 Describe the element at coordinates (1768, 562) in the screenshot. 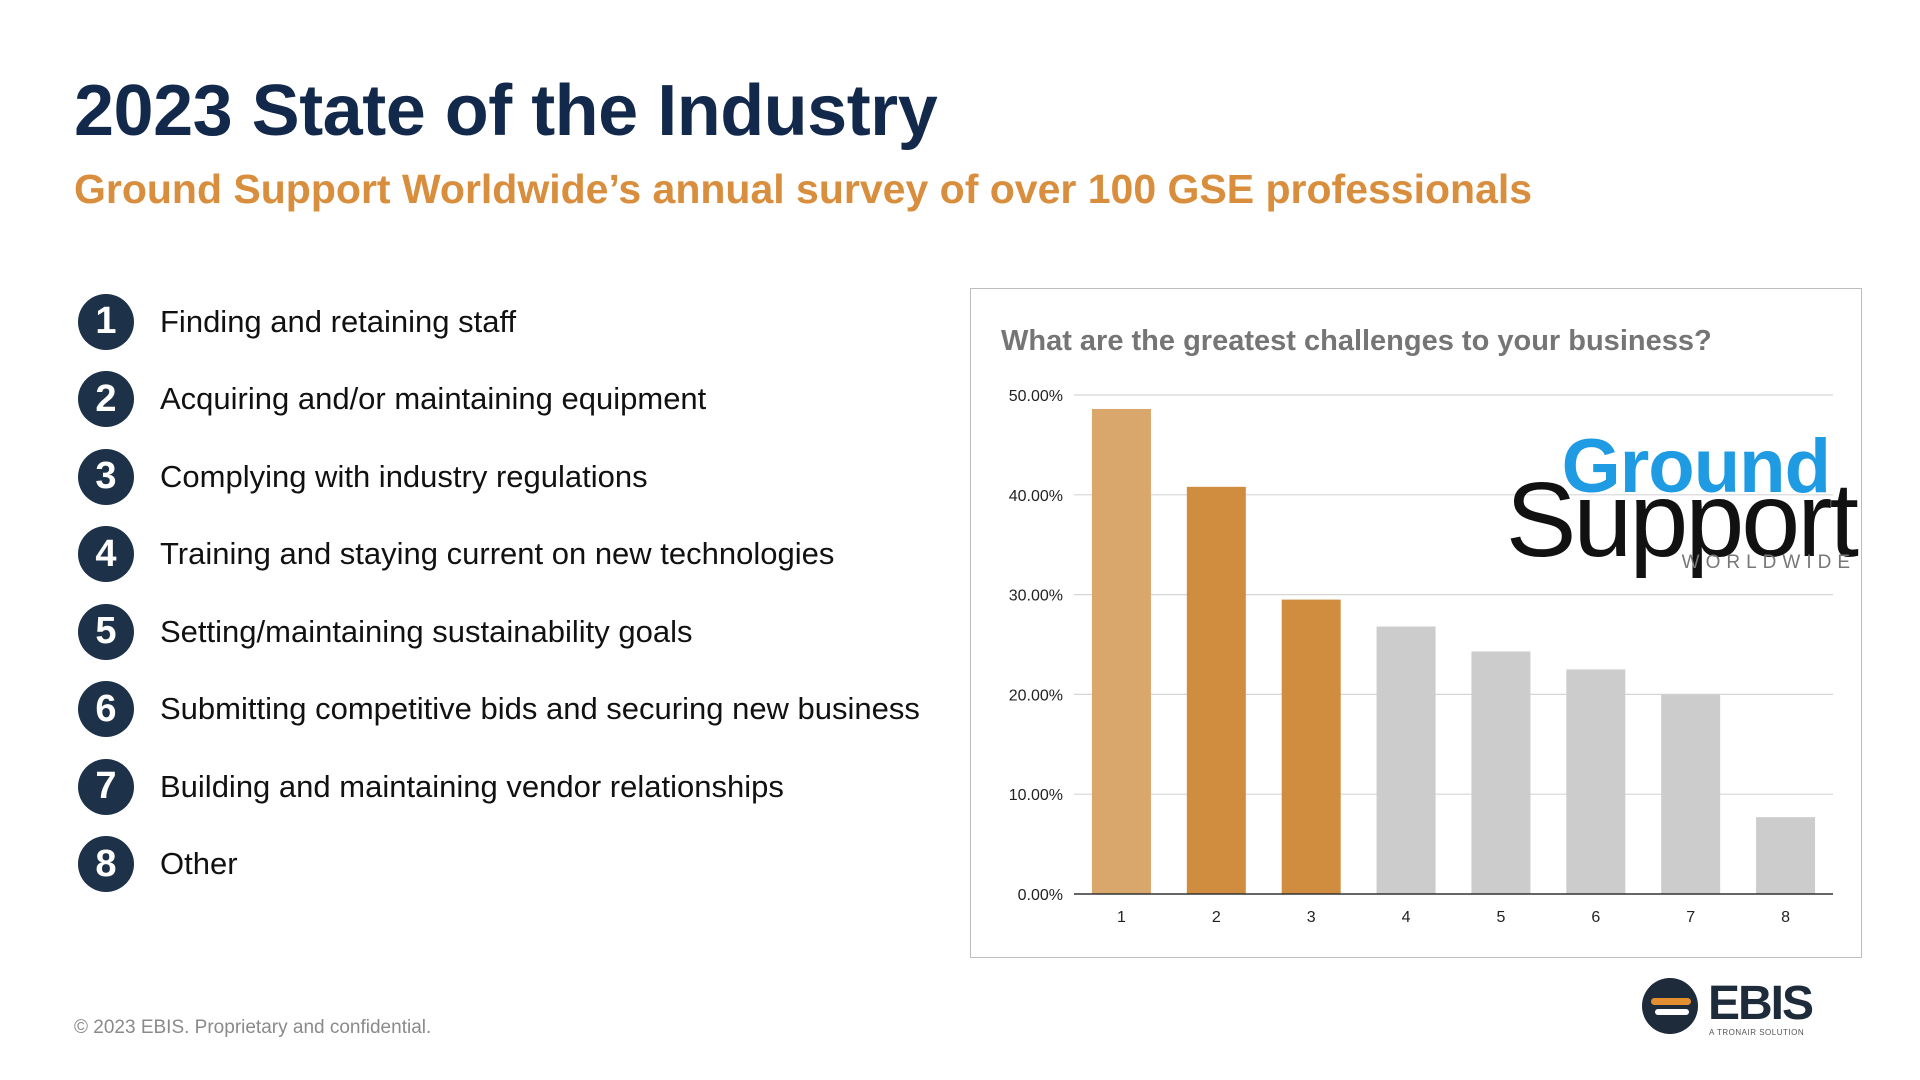

I see `logo-worldwide-text: WORLDWIDE` at that location.